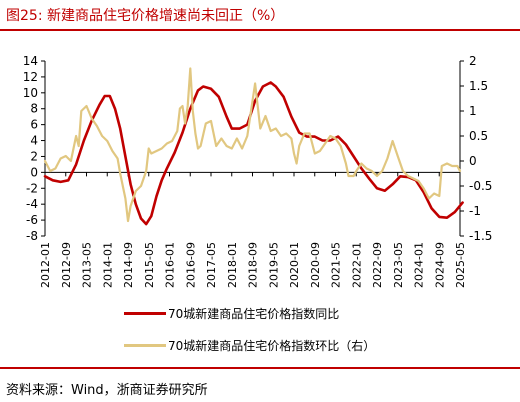  What do you see at coordinates (45, 265) in the screenshot?
I see `x-tick-label: 2012-01` at bounding box center [45, 265].